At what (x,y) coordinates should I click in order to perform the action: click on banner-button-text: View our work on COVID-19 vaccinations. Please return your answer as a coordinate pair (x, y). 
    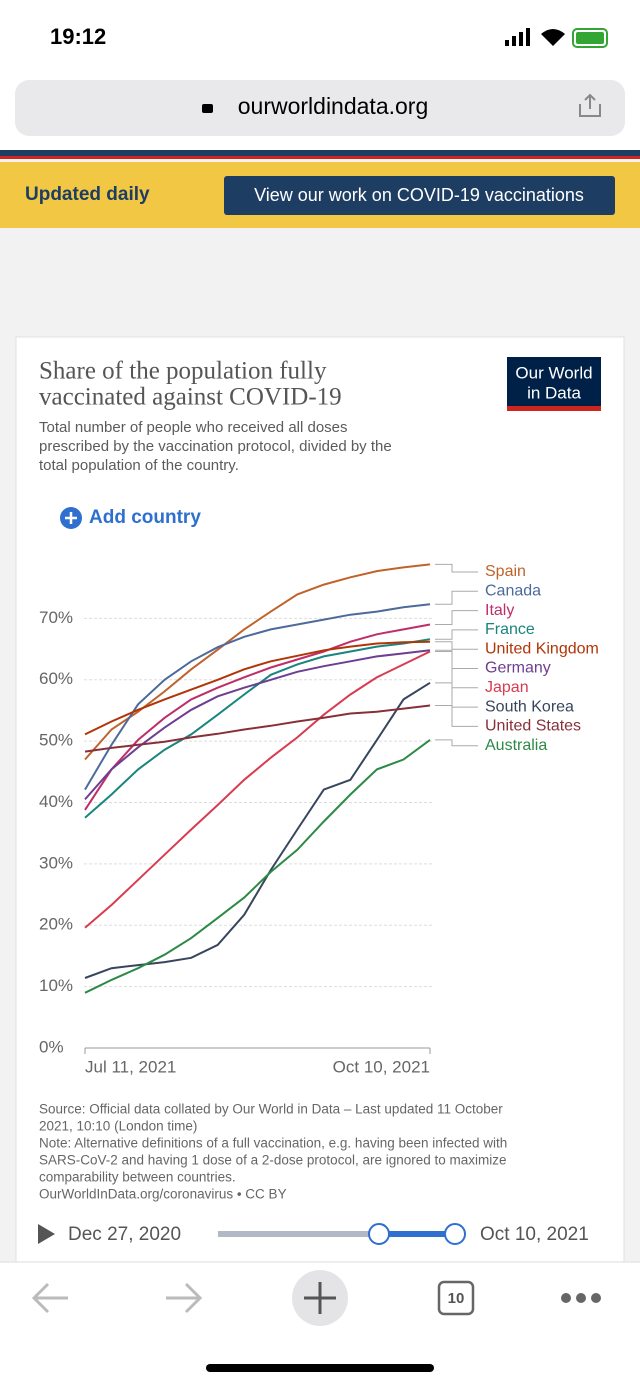
    Looking at the image, I should click on (419, 195).